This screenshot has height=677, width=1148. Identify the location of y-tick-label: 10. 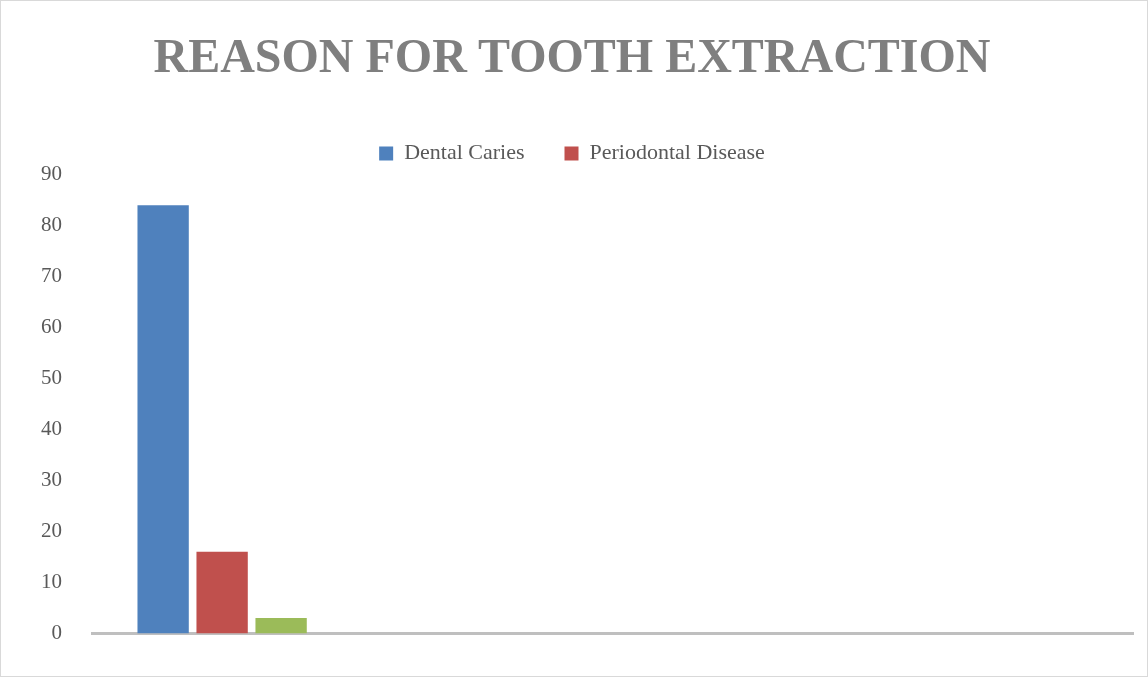
(51, 580).